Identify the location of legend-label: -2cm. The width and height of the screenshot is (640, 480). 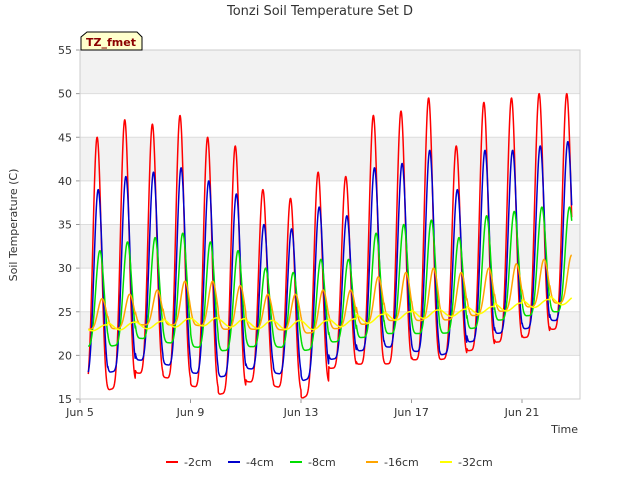
(198, 462).